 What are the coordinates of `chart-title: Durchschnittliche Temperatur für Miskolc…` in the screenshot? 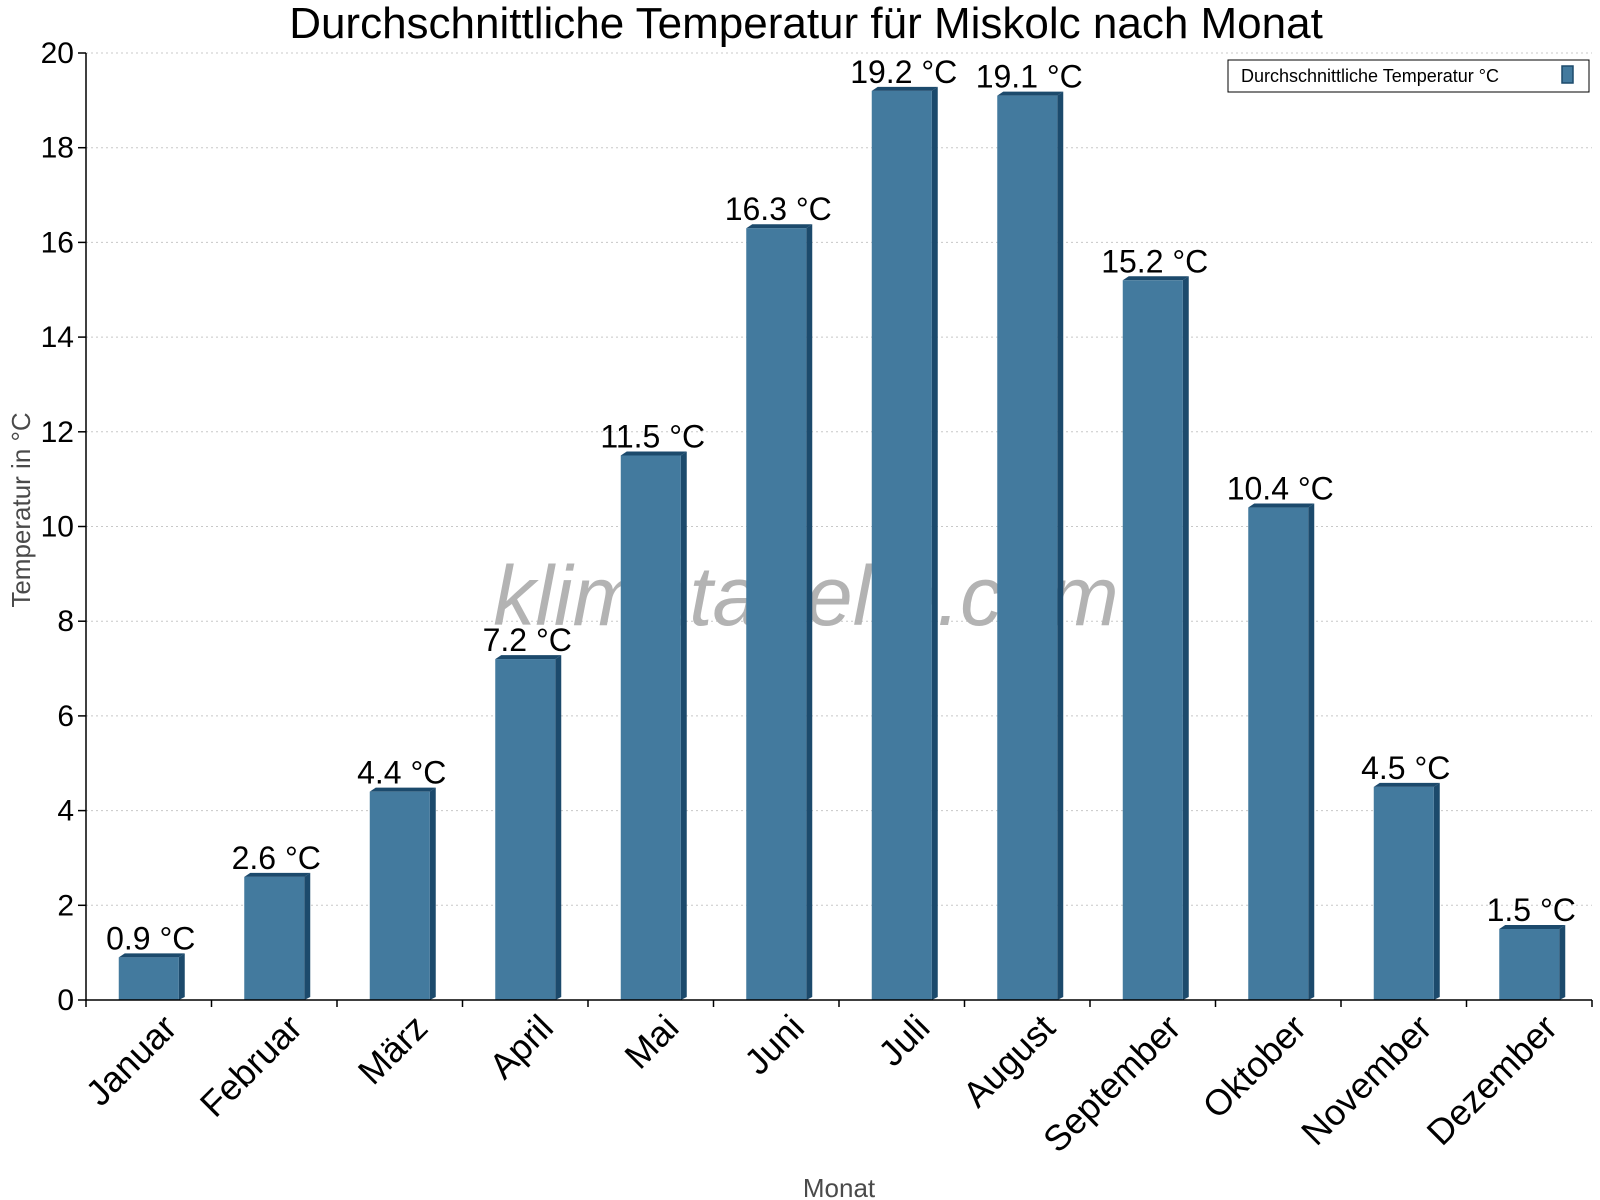 It's located at (806, 24).